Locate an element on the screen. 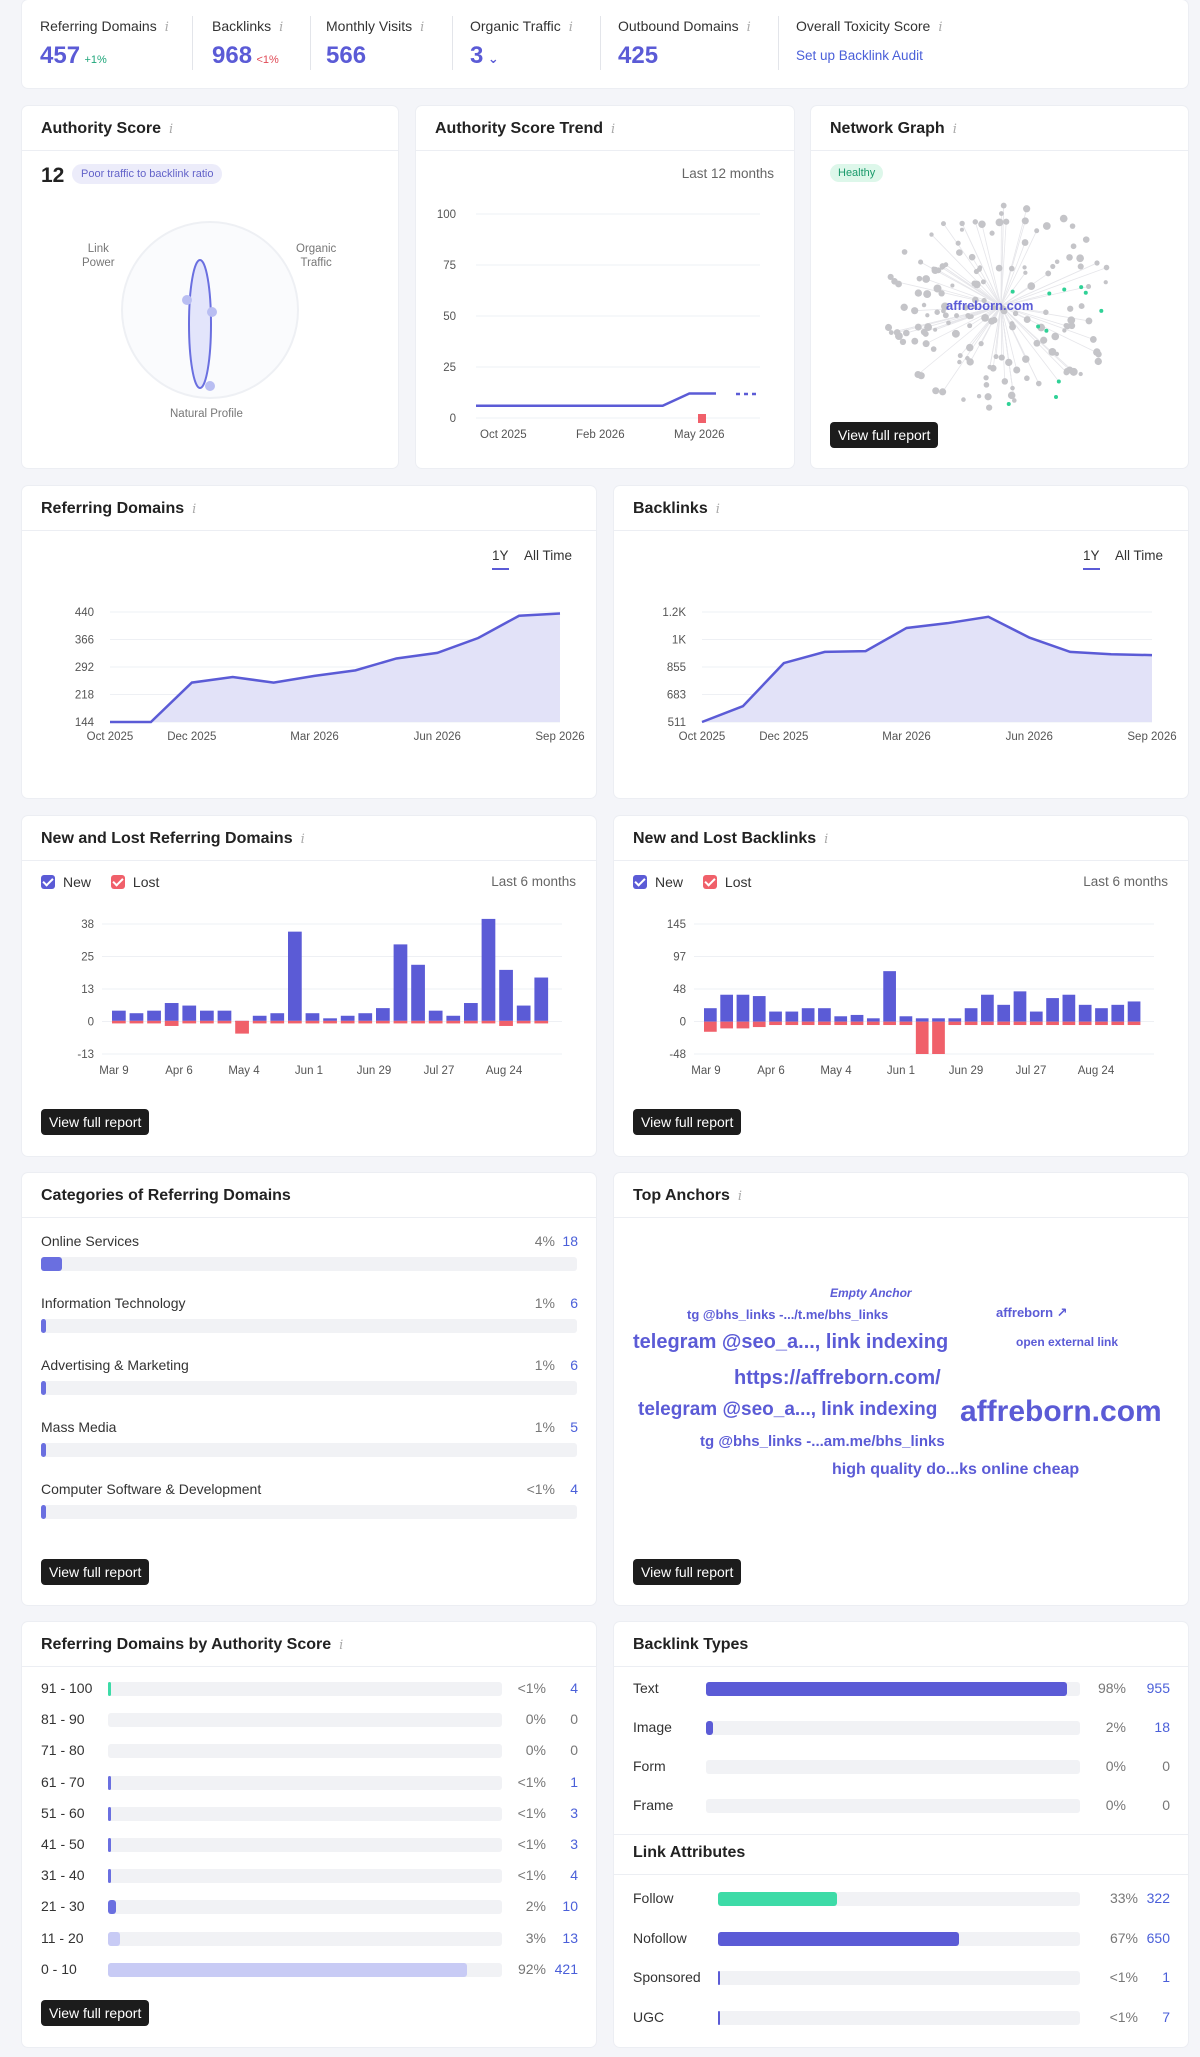 The width and height of the screenshot is (1200, 2057). network-graph is located at coordinates (1001, 311).